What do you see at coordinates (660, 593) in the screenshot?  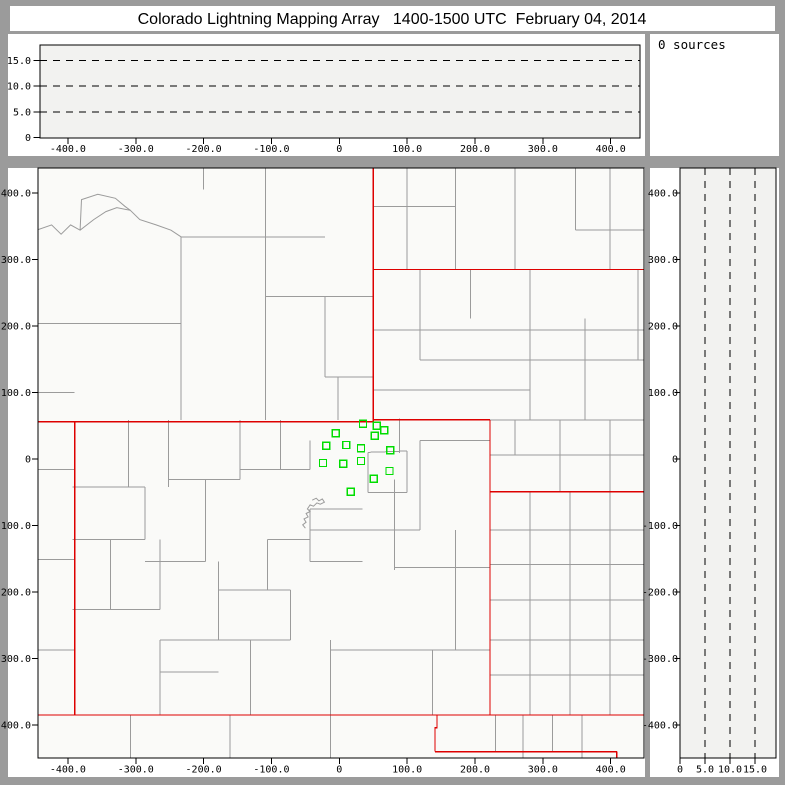 I see `y-axis-tick-label: -200.0` at bounding box center [660, 593].